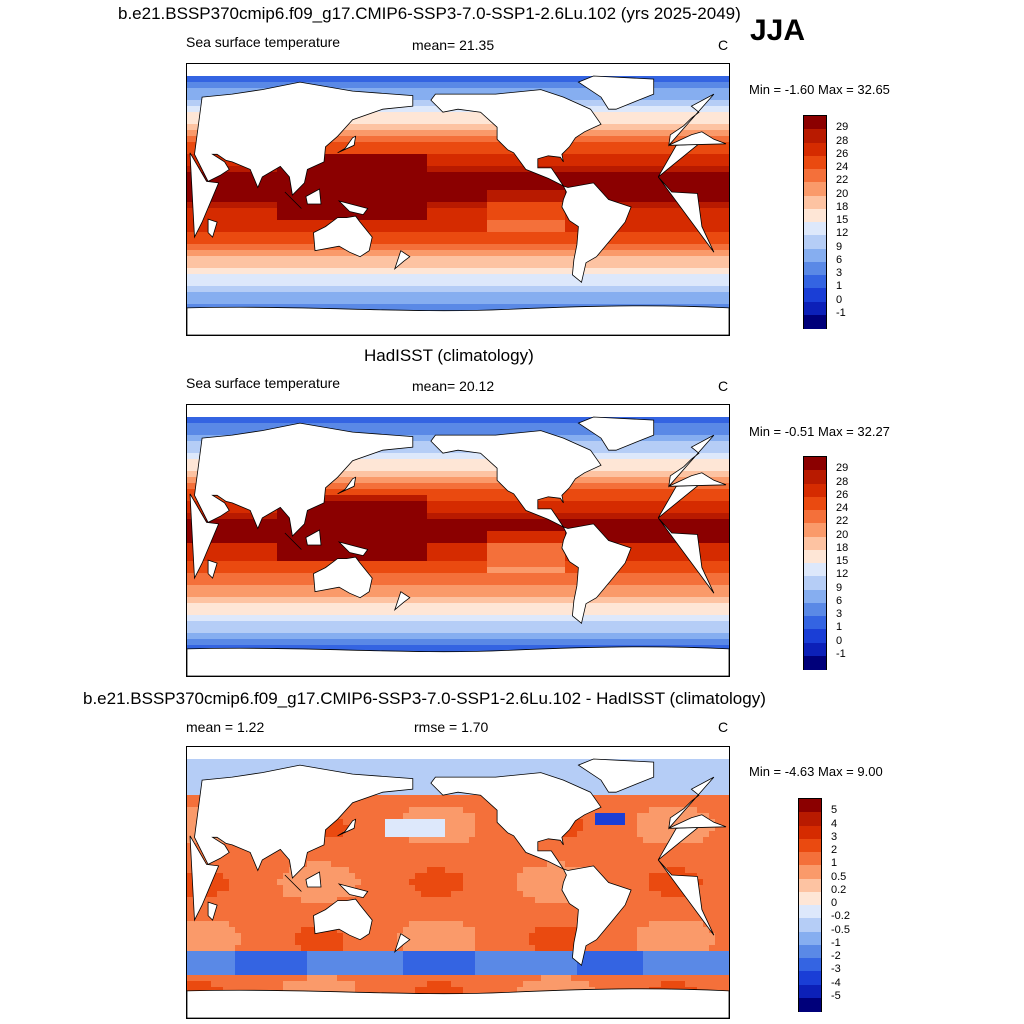  Describe the element at coordinates (834, 810) in the screenshot. I see `colorbar-tick-label: 5` at that location.